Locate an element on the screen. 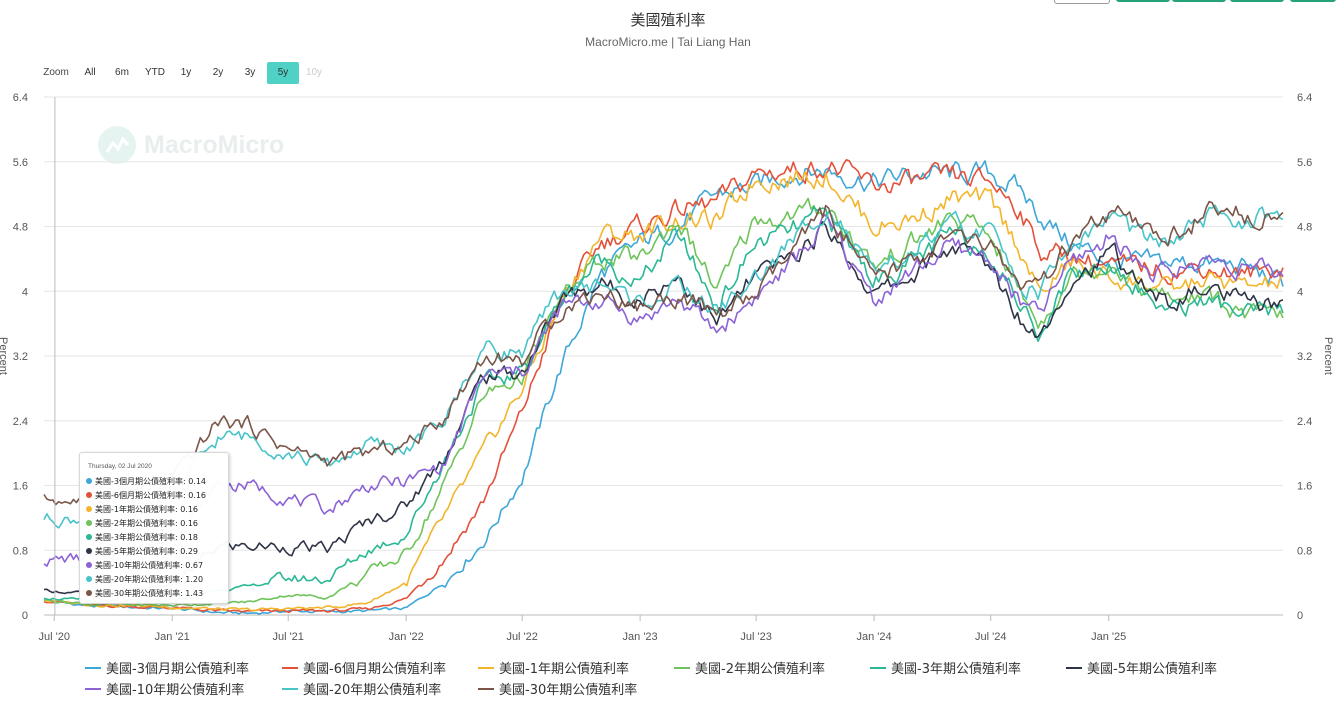 This screenshot has width=1336, height=716. tooltip-row-text: 美國-2年期公債殖利率: 0.16 is located at coordinates (147, 523).